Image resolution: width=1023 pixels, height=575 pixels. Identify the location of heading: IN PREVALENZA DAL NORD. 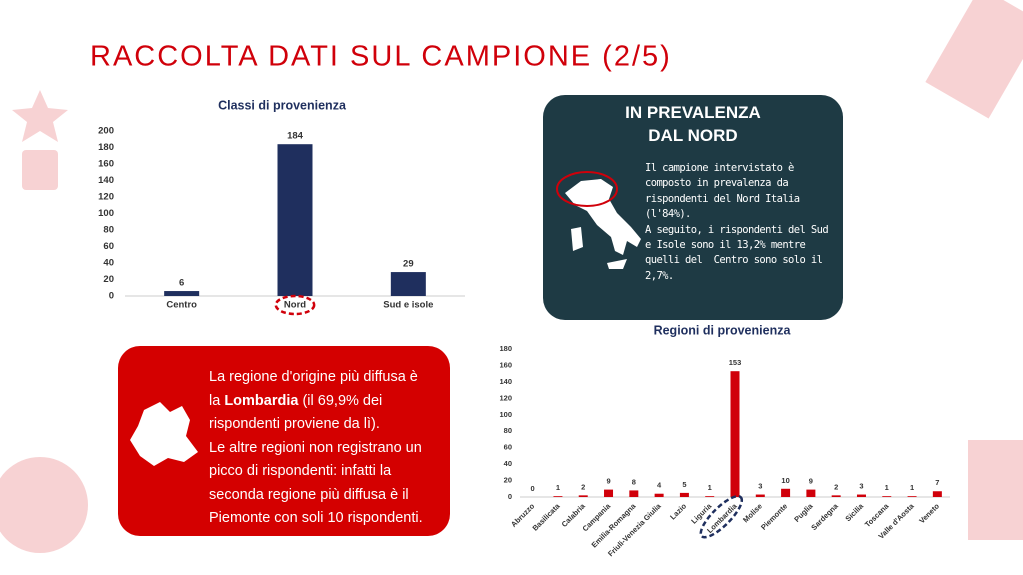
(693, 124).